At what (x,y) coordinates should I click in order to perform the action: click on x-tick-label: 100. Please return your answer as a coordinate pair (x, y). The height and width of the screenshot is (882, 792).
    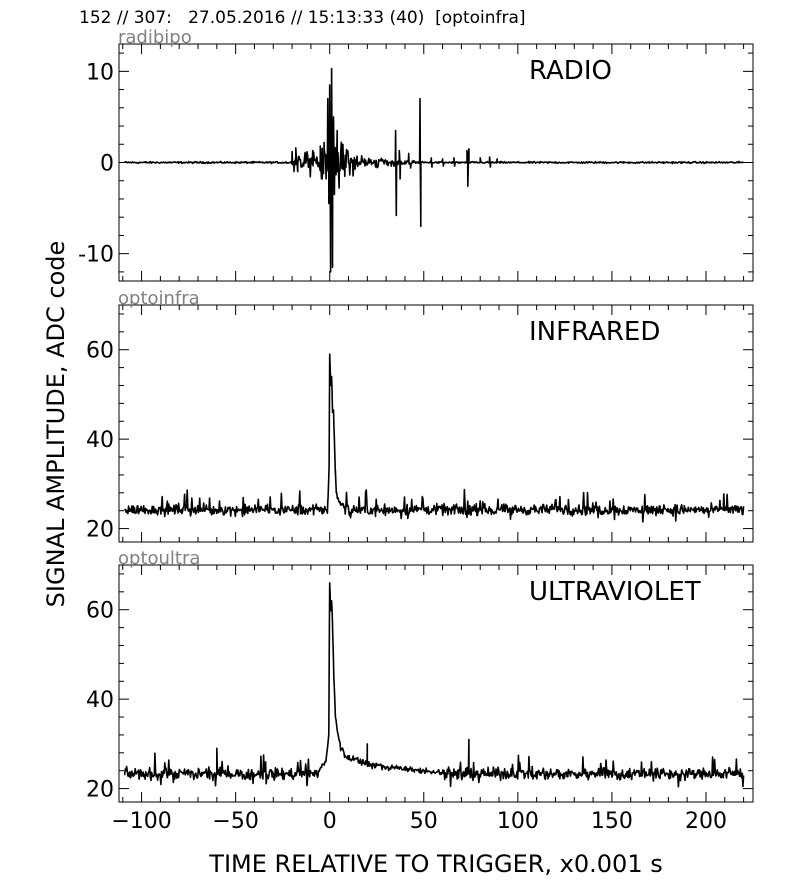
    Looking at the image, I should click on (518, 821).